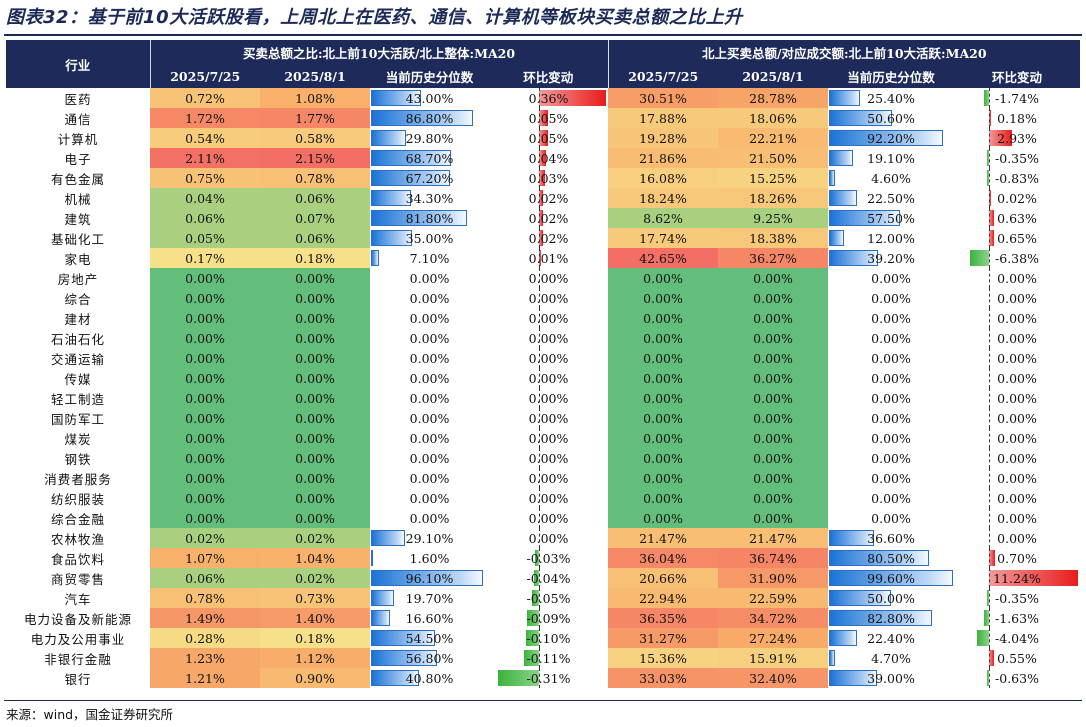 The width and height of the screenshot is (1086, 727). Describe the element at coordinates (77, 619) in the screenshot. I see `industry-name: 电力设备及新能源` at that location.